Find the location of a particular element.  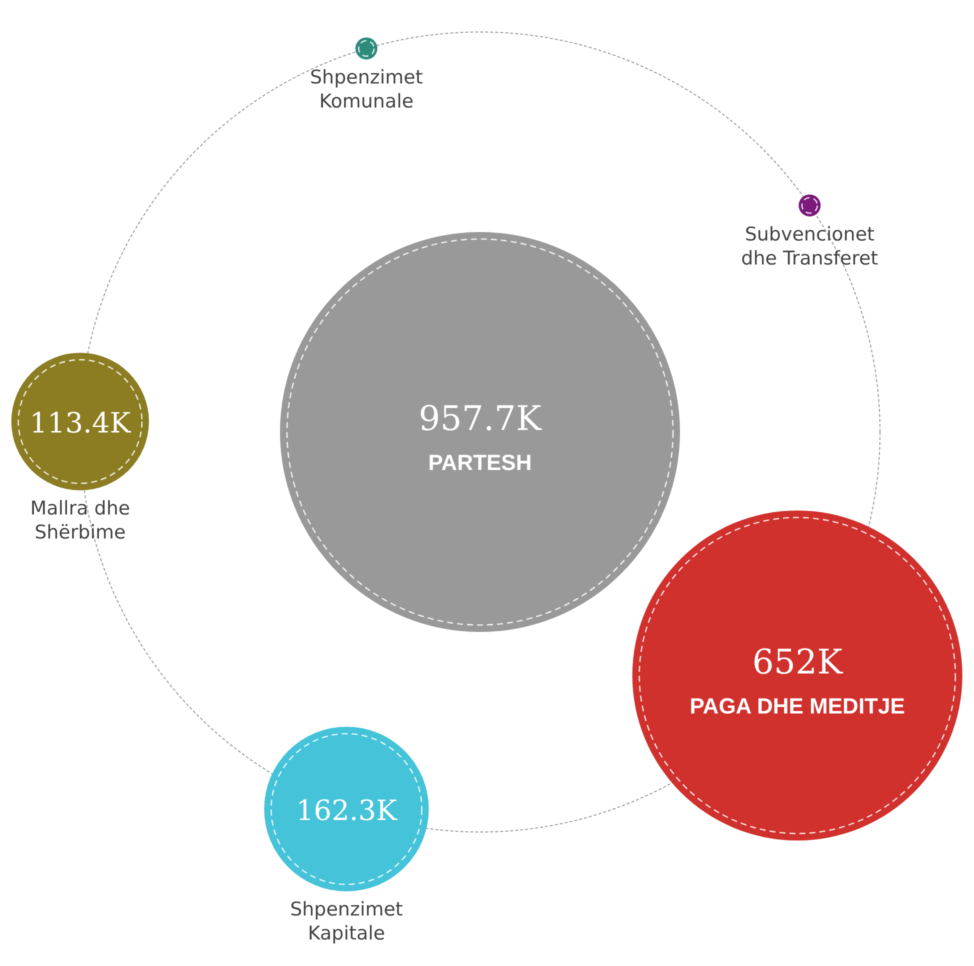

category-label: PARTESH is located at coordinates (480, 462).